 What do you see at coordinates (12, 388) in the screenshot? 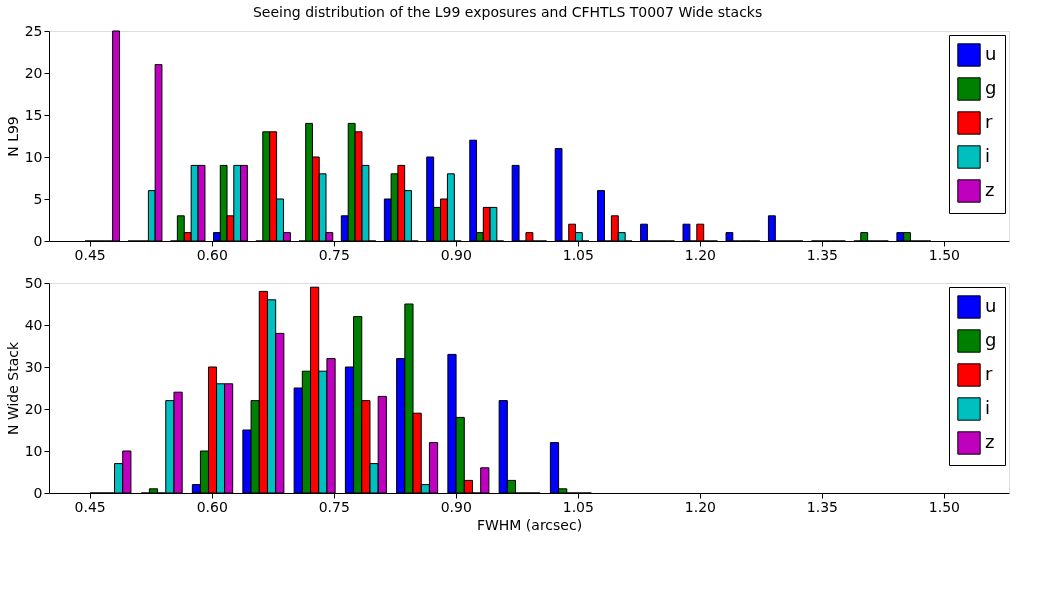
I see `y-axis-title: N Wide Stack` at bounding box center [12, 388].